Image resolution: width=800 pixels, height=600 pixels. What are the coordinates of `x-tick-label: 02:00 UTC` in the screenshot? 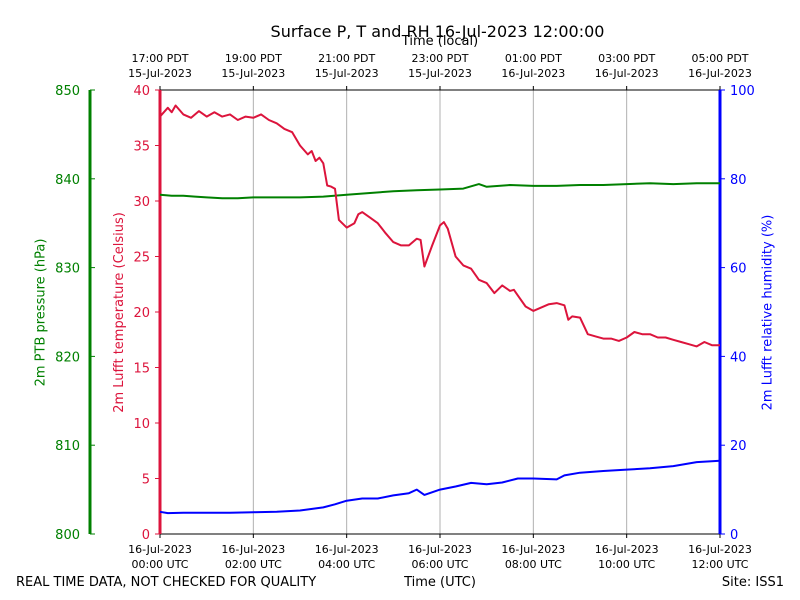 It's located at (253, 564).